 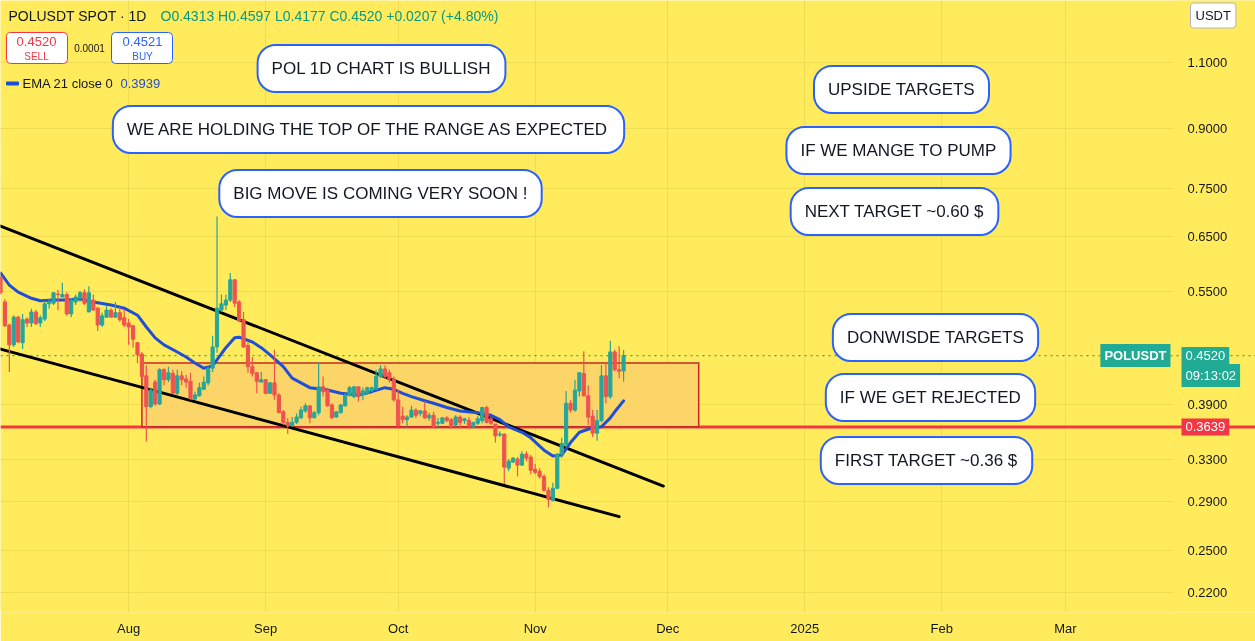 I want to click on annotation: BUY, so click(x=143, y=56).